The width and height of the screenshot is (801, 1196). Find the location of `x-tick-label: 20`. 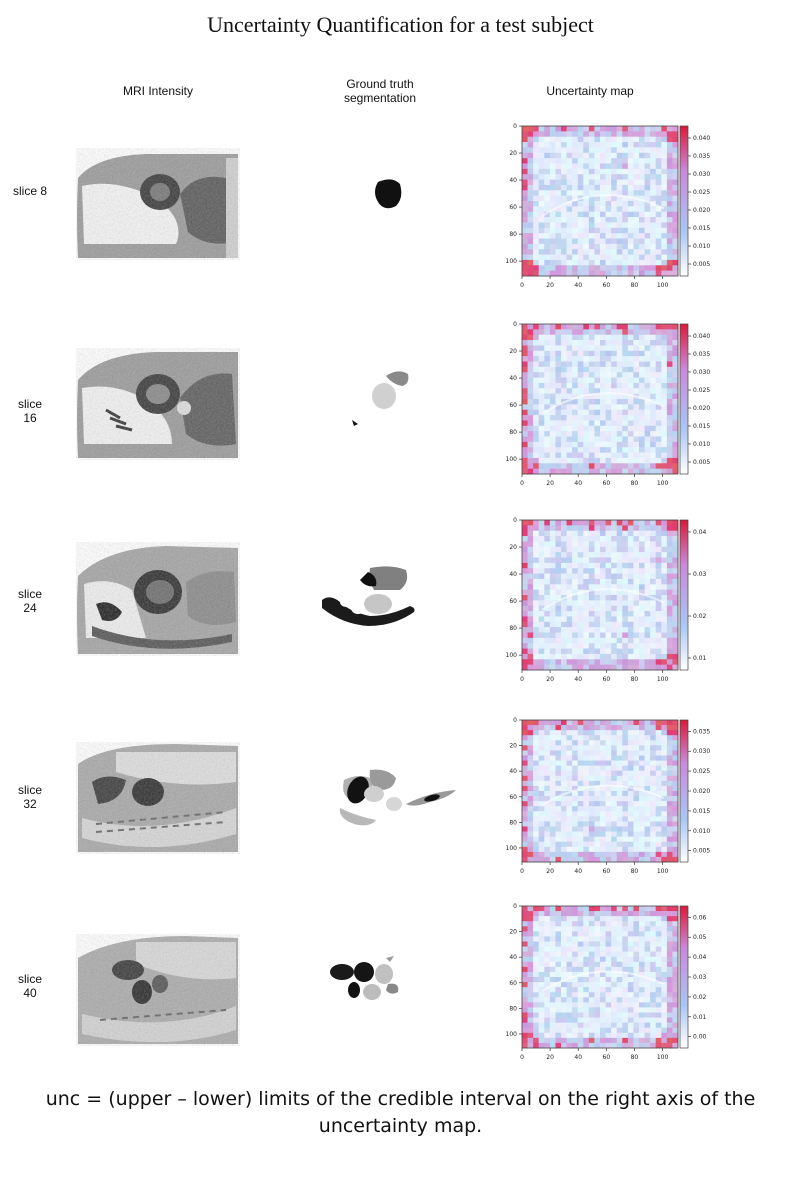

x-tick-label: 20 is located at coordinates (550, 483).